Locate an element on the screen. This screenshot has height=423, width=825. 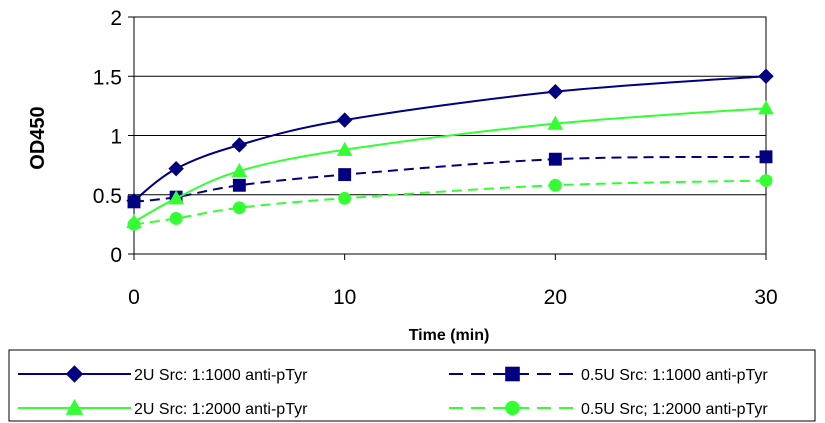
x-tick-label: 10 is located at coordinates (344, 297).